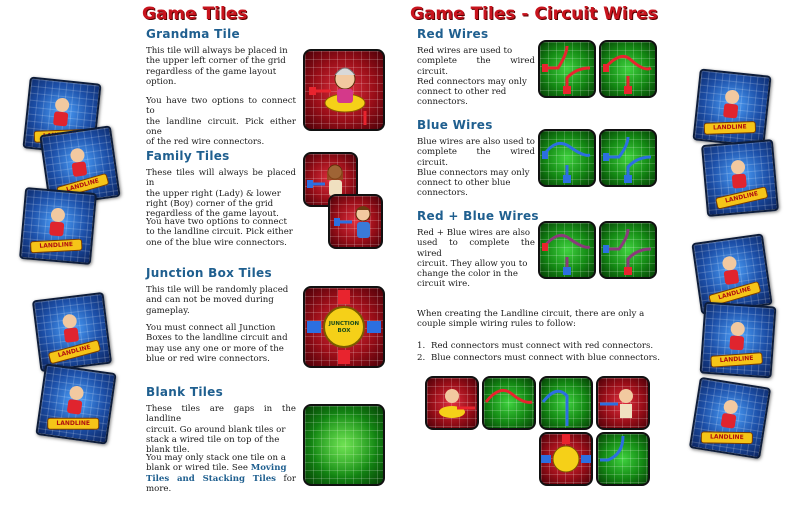  Describe the element at coordinates (534, 14) in the screenshot. I see `right-page-heading: Game Tiles - Circuit Wires` at that location.